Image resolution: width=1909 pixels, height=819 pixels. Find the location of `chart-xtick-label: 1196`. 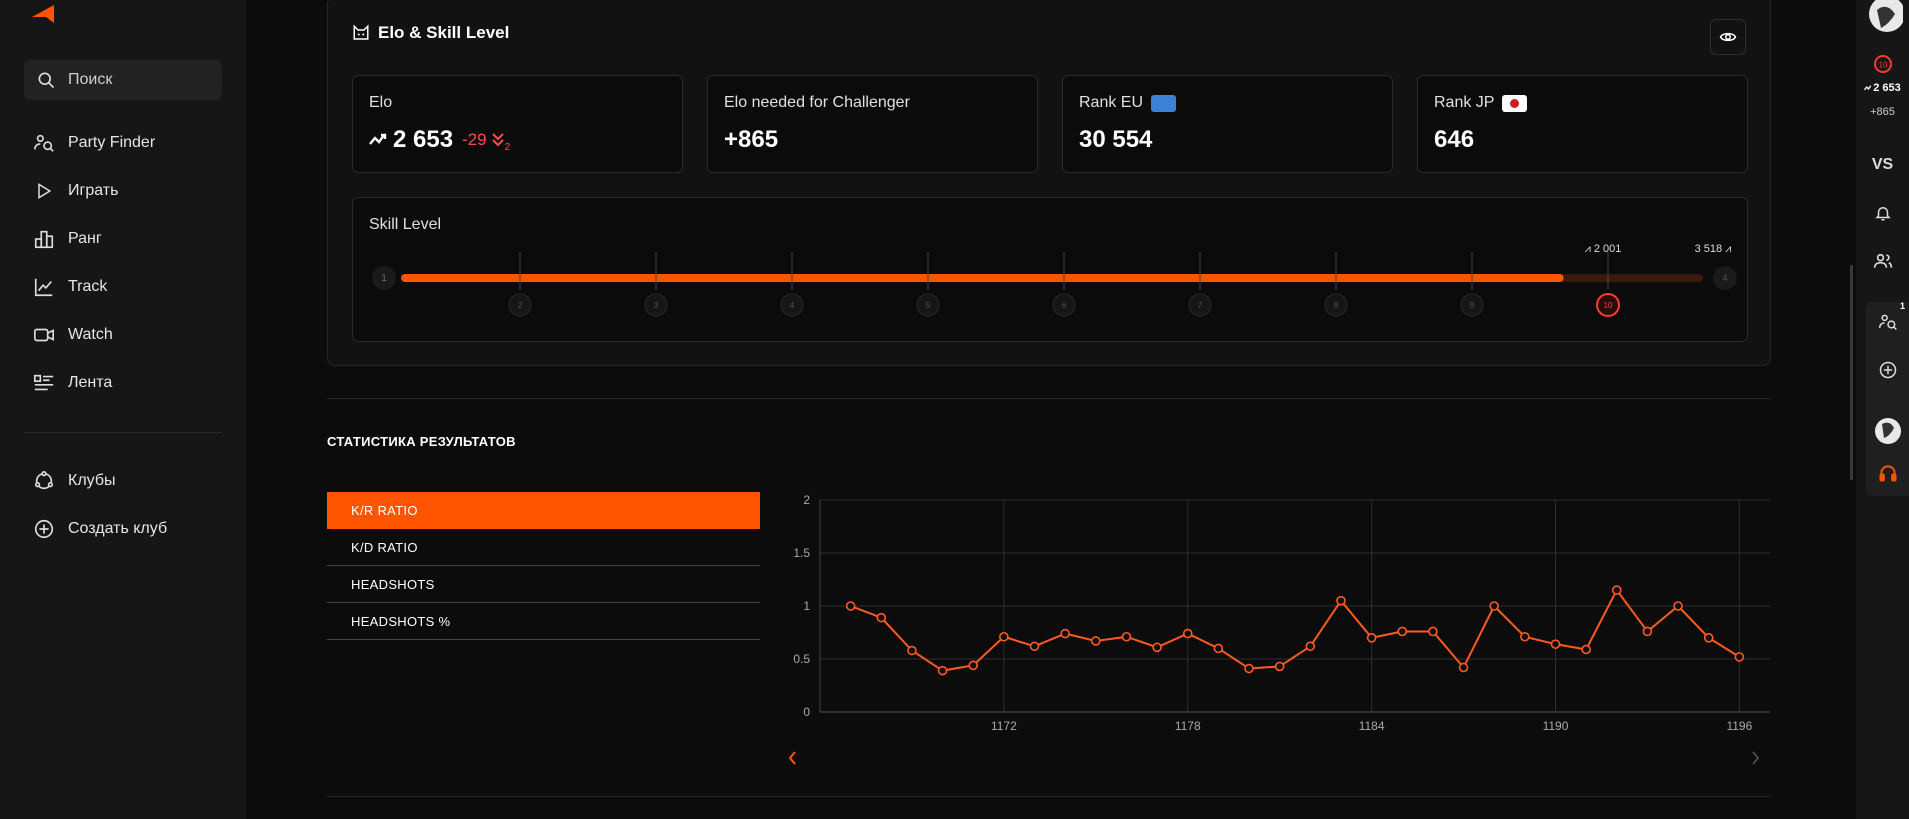

chart-xtick-label: 1196 is located at coordinates (1739, 726).